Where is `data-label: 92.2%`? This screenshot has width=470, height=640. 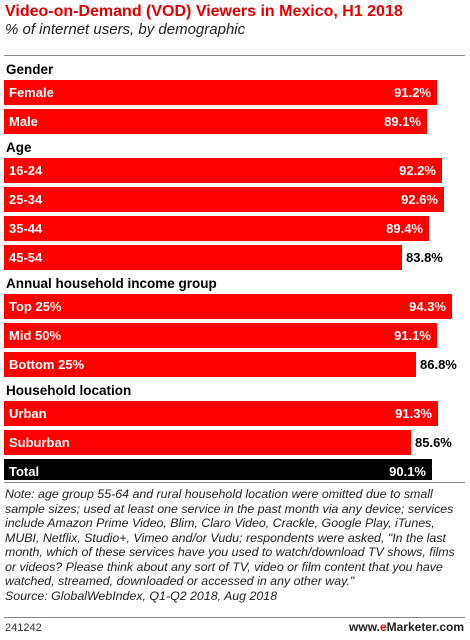 data-label: 92.2% is located at coordinates (417, 170).